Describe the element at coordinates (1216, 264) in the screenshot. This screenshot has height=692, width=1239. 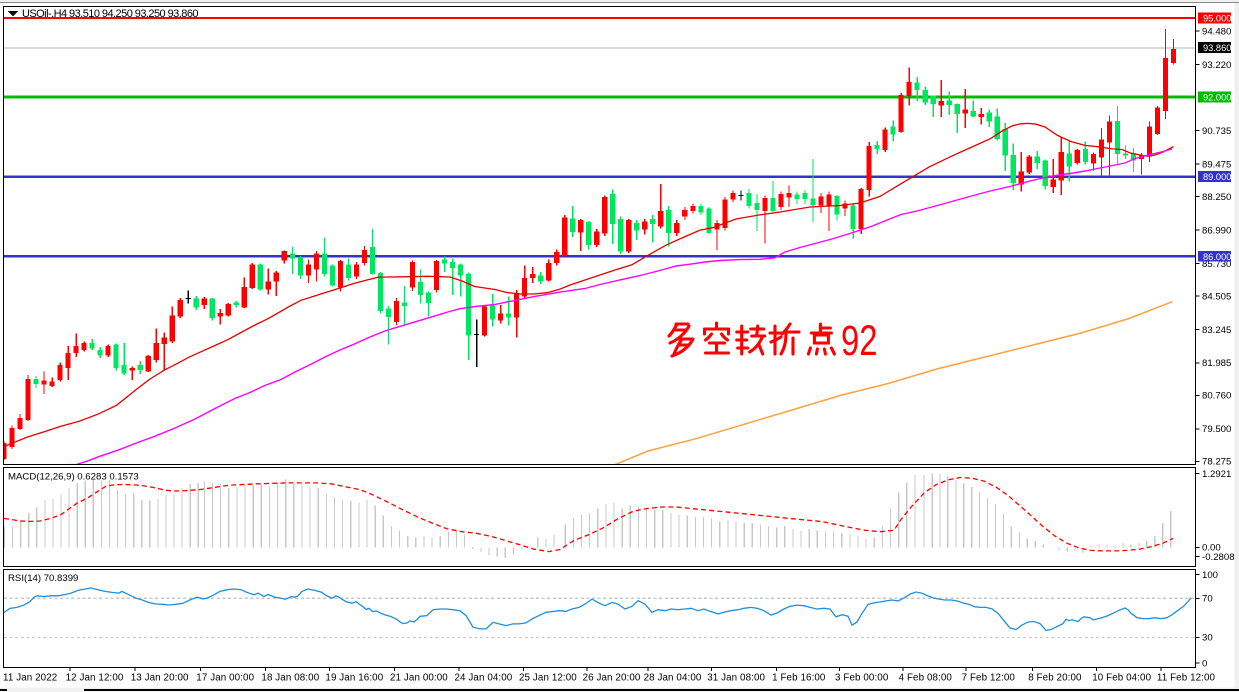
I see `svg-text: 85.730` at that location.